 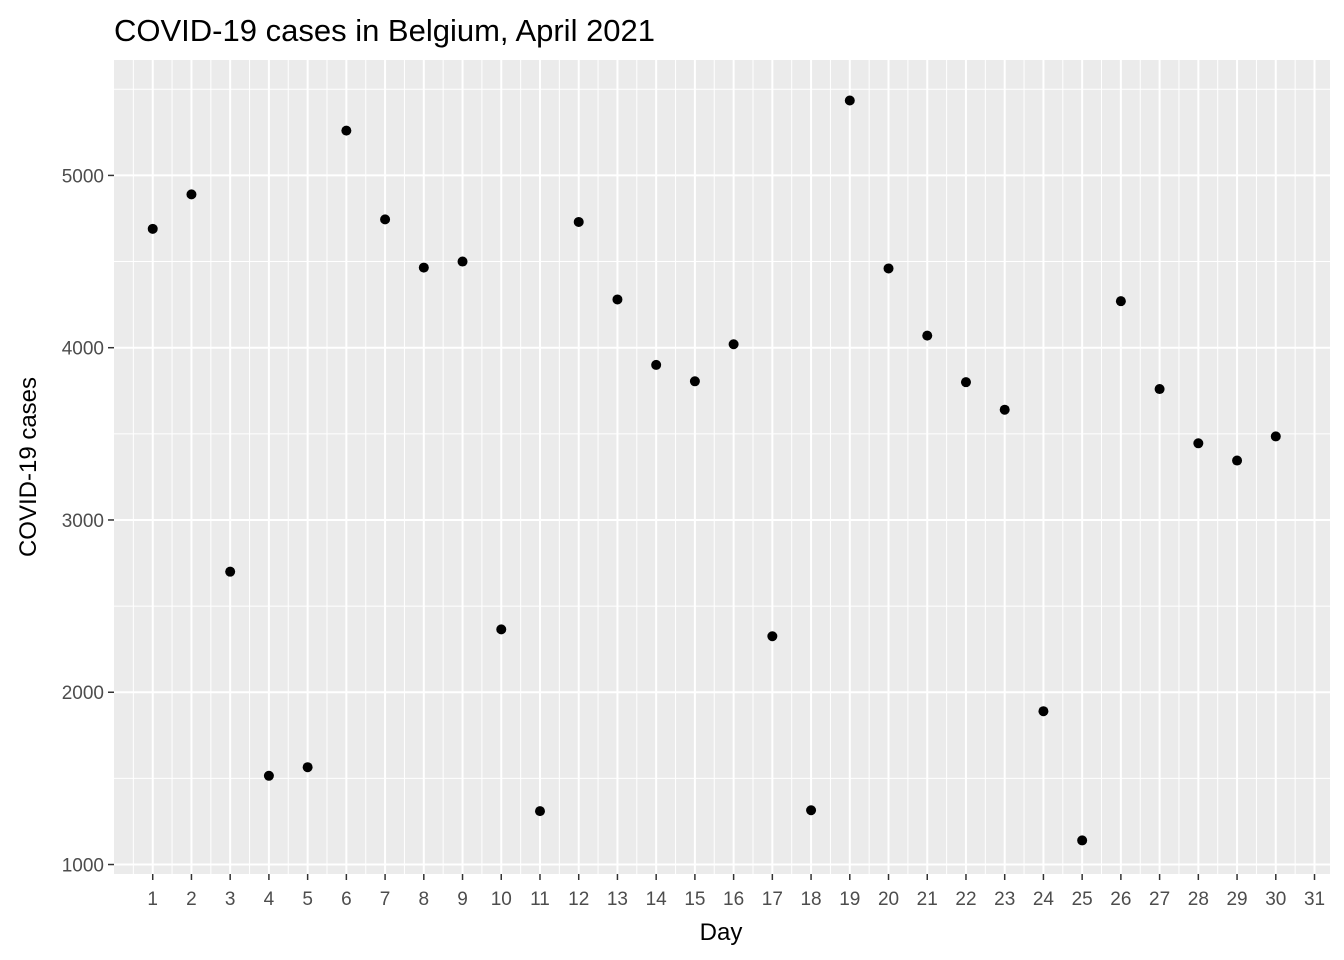 I want to click on x-tick-label: 25, so click(x=1082, y=899).